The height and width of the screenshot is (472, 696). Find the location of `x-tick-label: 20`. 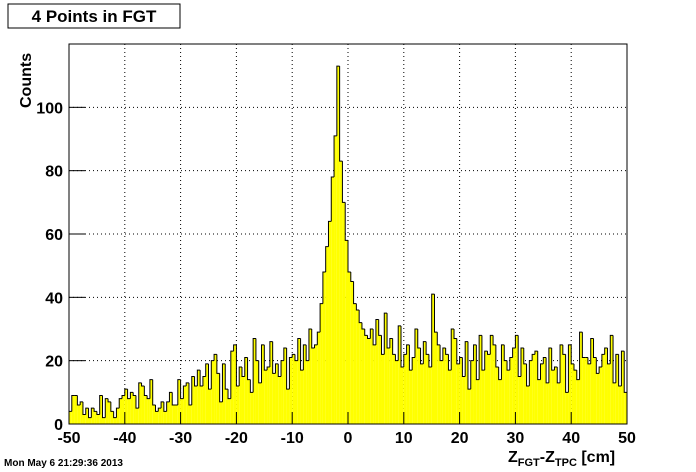

x-tick-label: 20 is located at coordinates (460, 438).